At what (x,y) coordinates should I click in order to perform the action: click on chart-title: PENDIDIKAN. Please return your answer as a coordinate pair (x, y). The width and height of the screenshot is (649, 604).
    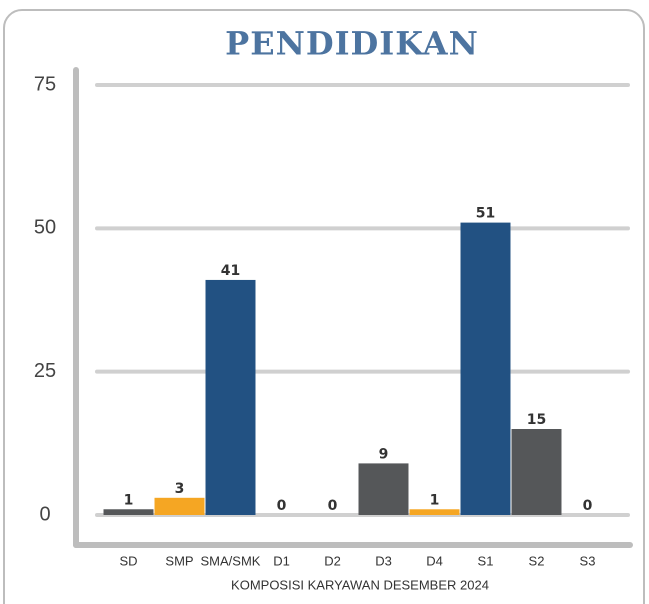
    Looking at the image, I should click on (352, 44).